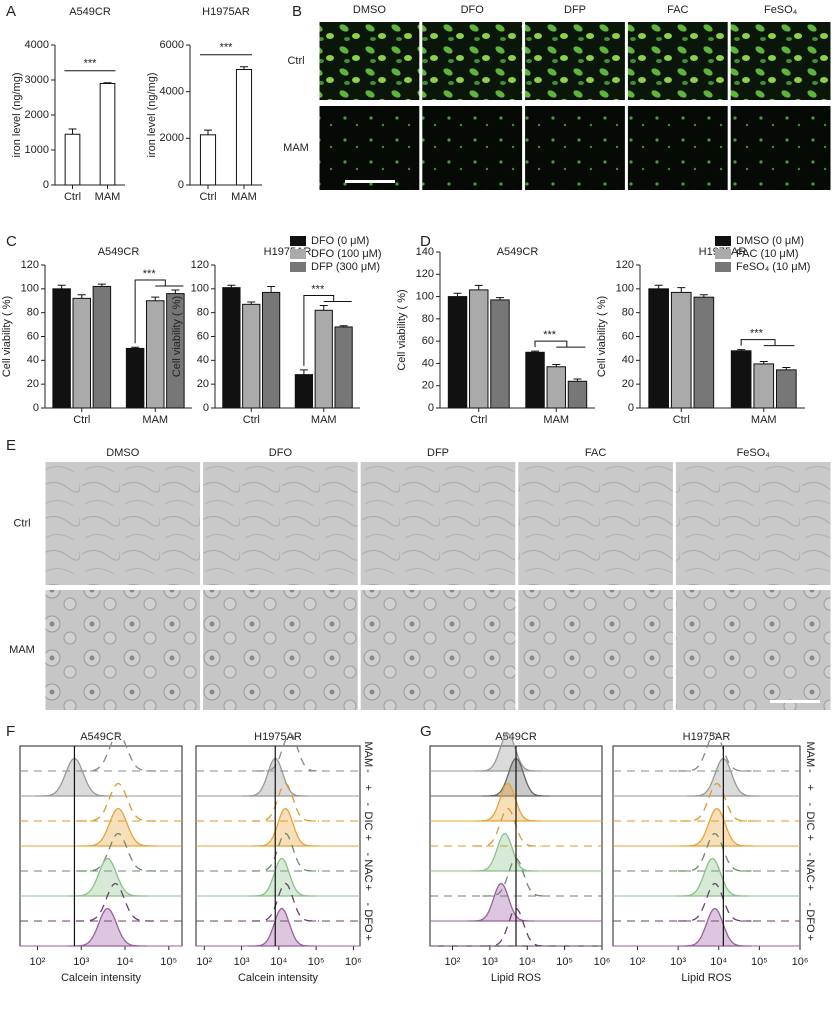 The image size is (836, 1024). I want to click on y-tick-label: 100, so click(30, 289).